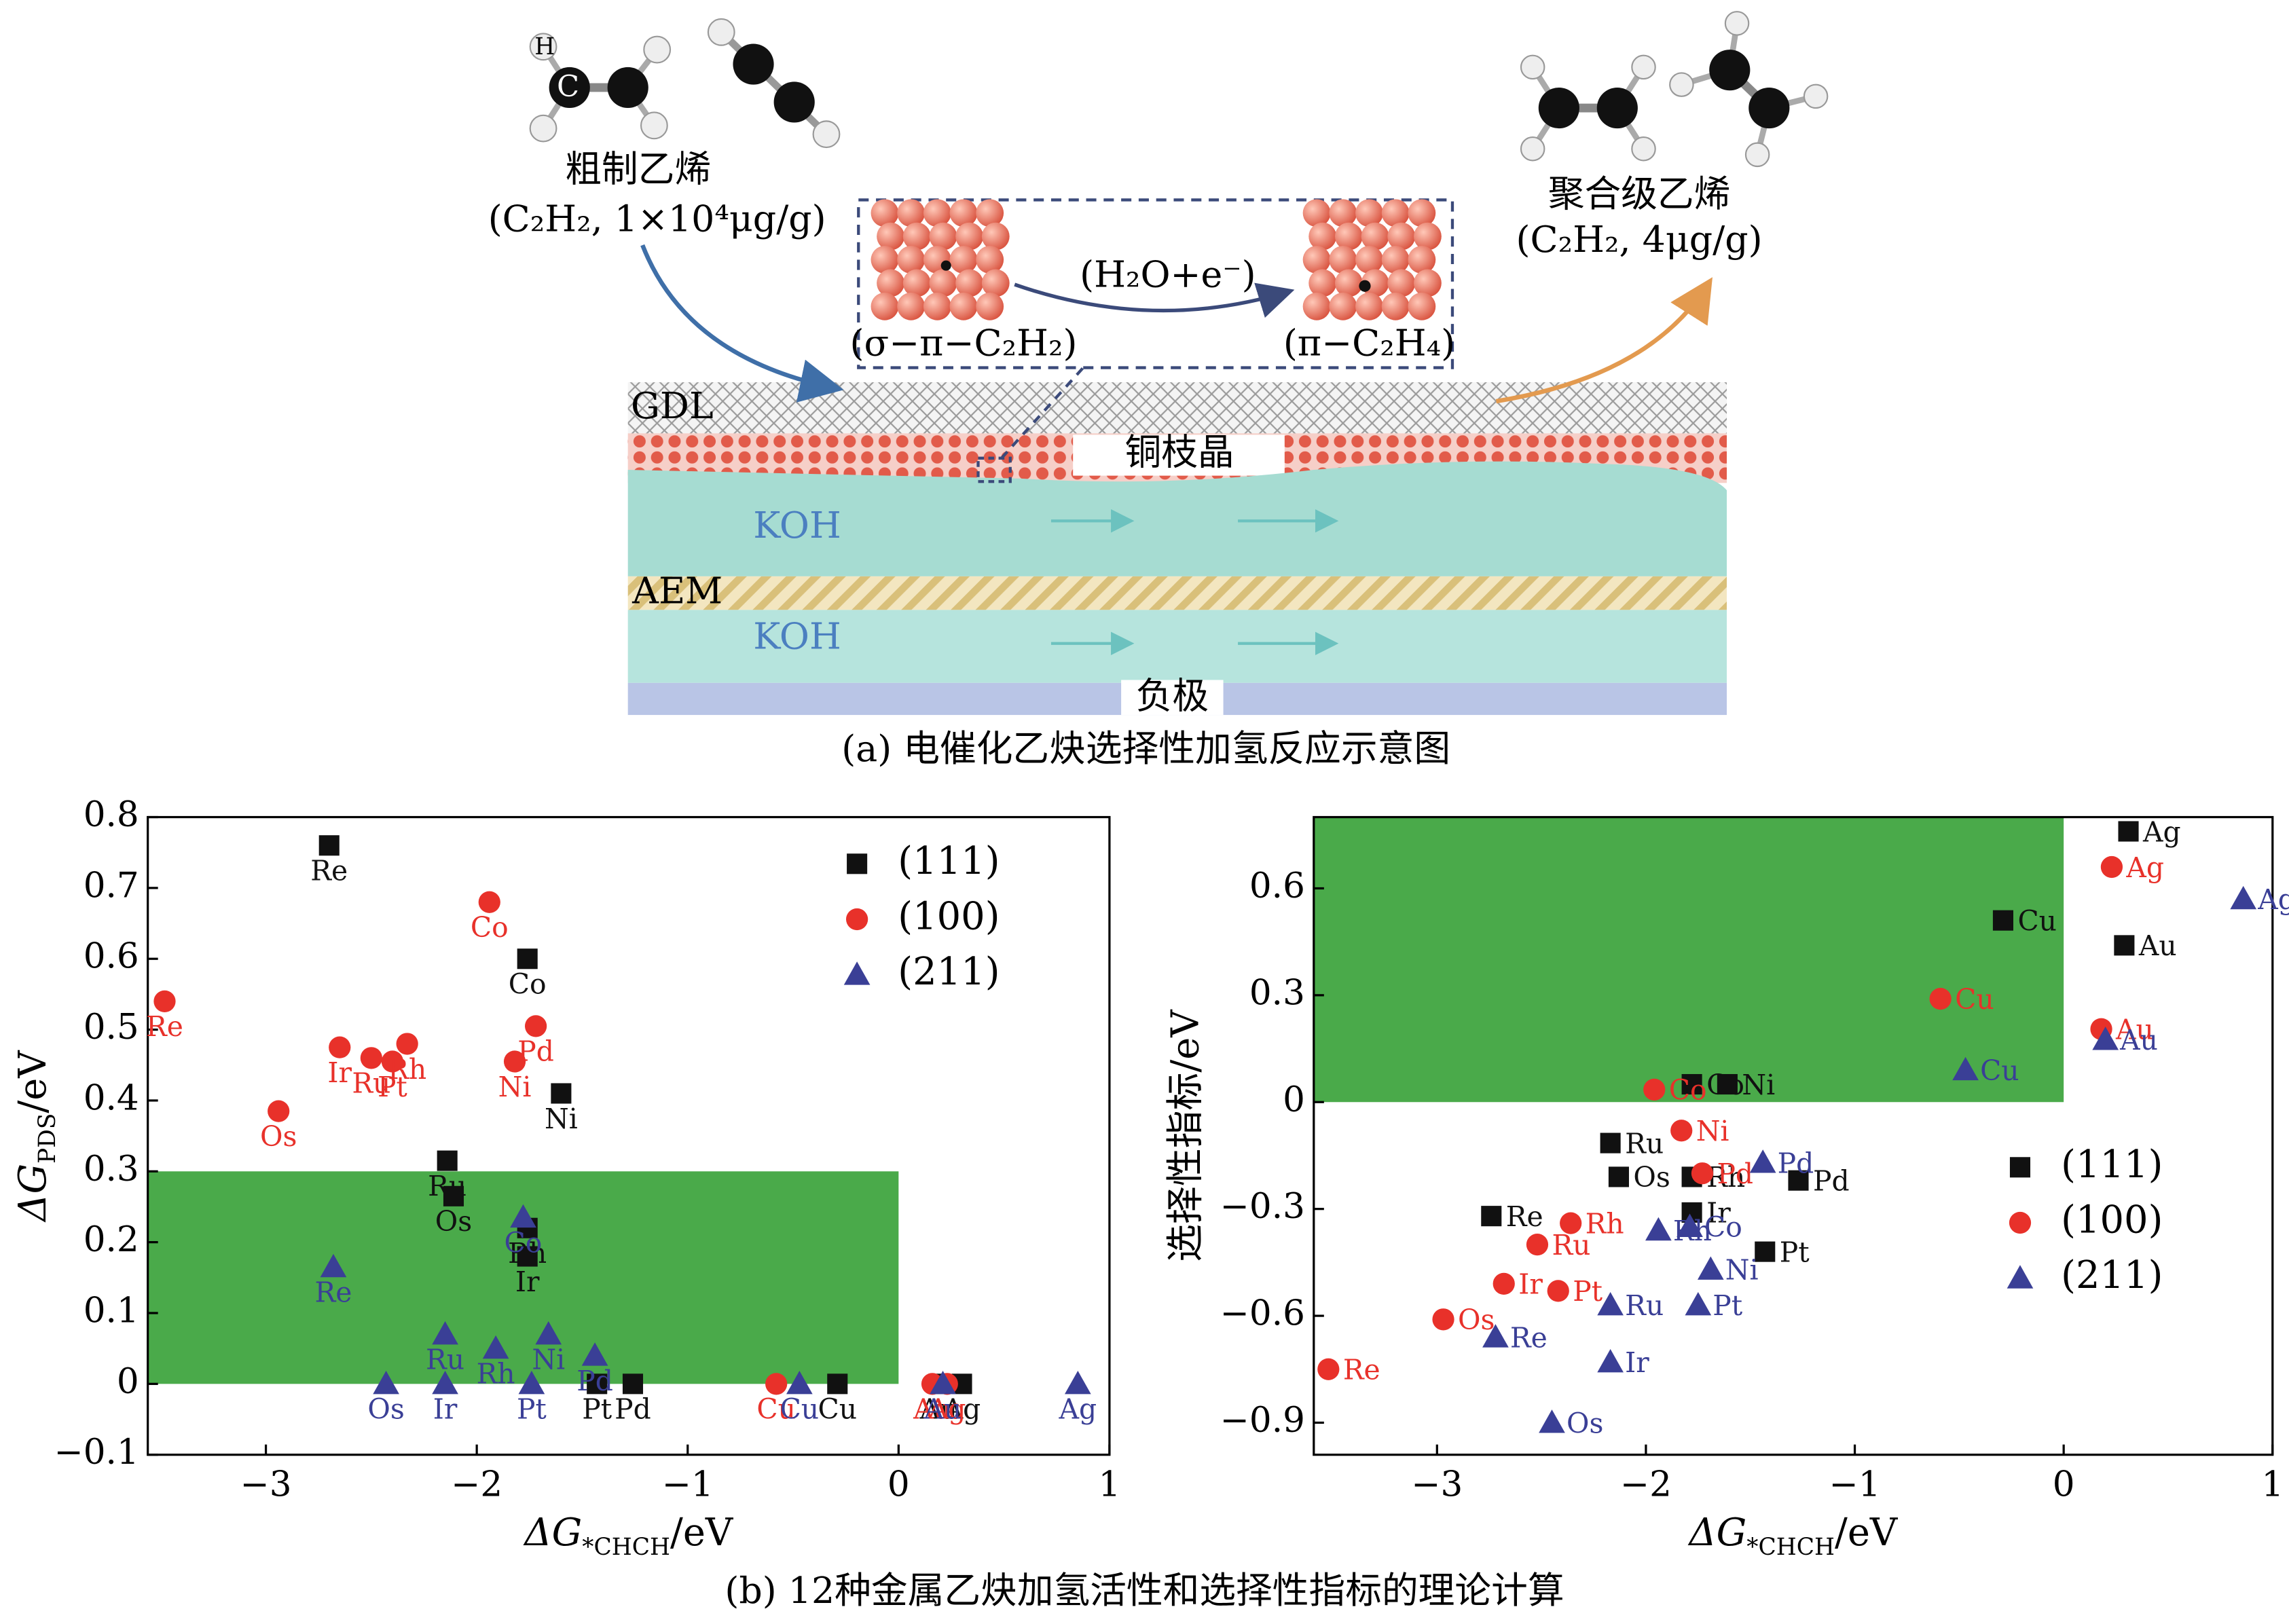  I want to click on legend-label: (111), so click(949, 861).